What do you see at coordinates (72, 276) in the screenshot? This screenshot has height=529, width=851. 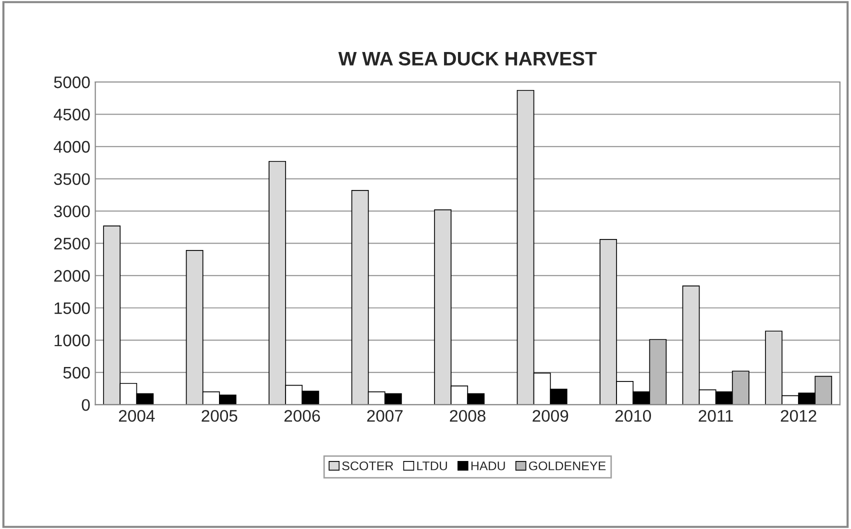 I see `y-tick-label: 2000` at bounding box center [72, 276].